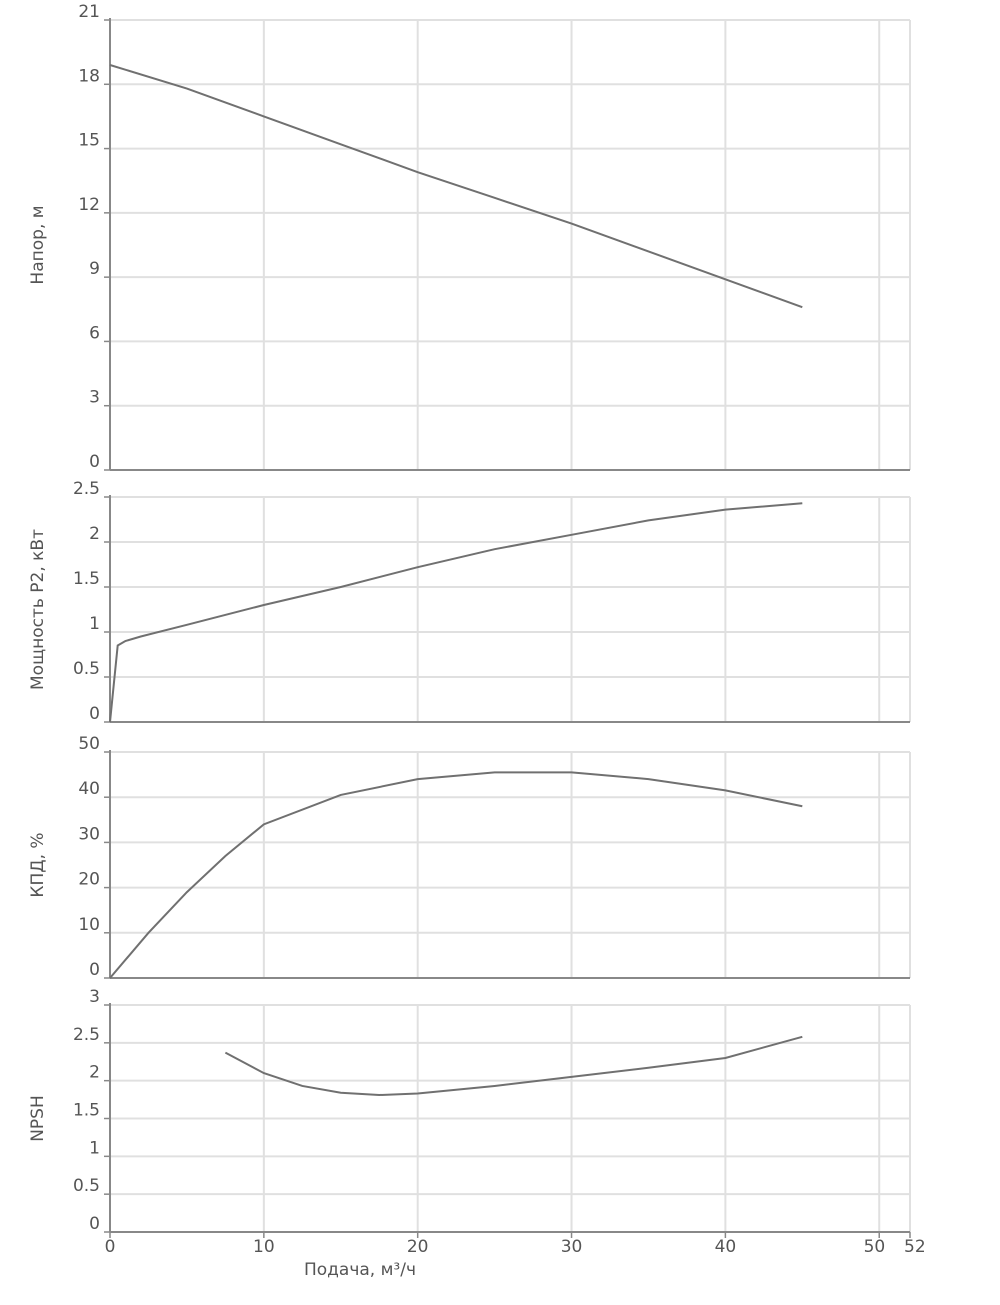  I want to click on x-tick-label: 20, so click(418, 1247).